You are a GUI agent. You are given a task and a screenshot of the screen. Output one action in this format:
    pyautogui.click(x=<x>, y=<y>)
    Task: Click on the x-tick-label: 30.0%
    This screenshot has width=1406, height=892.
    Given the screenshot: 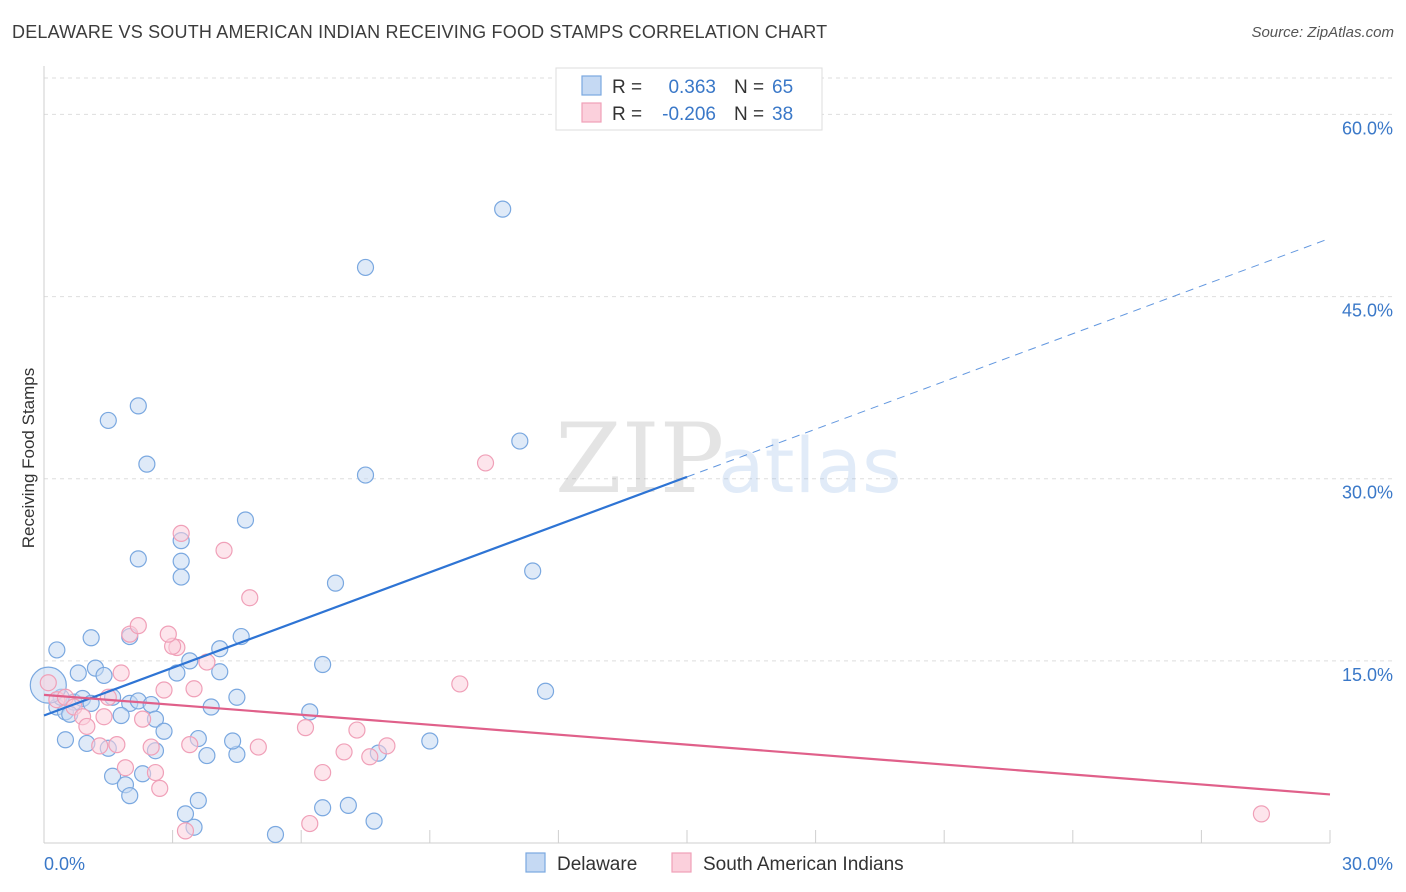 What is the action you would take?
    pyautogui.click(x=1367, y=864)
    